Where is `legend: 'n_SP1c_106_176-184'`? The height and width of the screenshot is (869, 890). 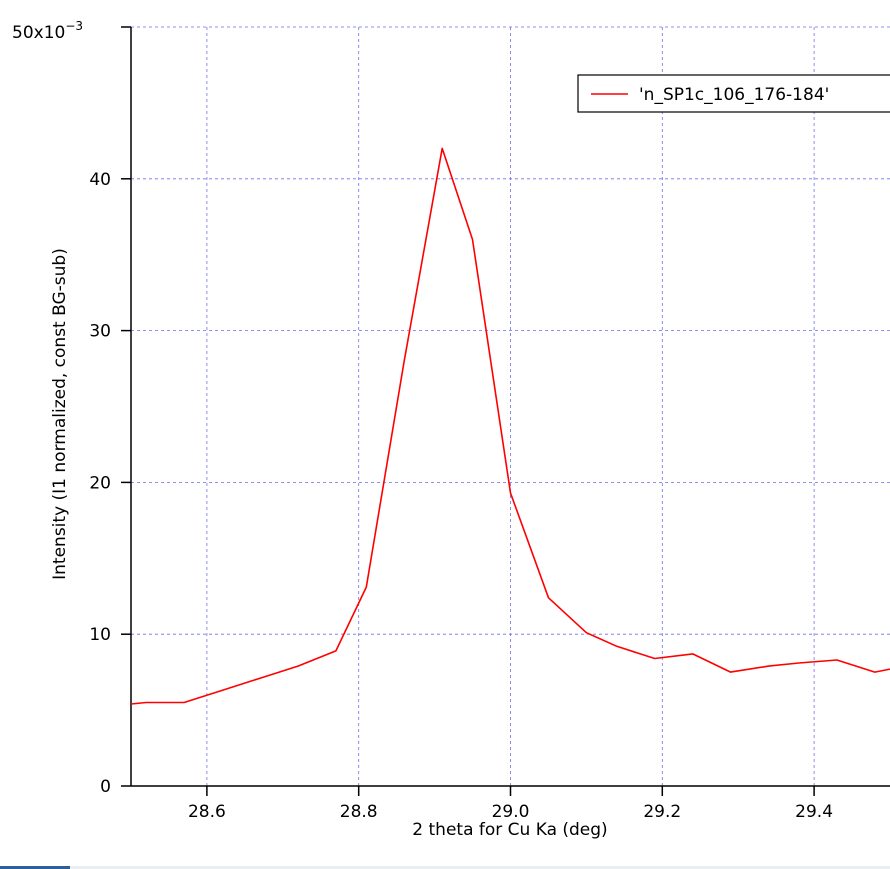 legend: 'n_SP1c_106_176-184' is located at coordinates (733, 93).